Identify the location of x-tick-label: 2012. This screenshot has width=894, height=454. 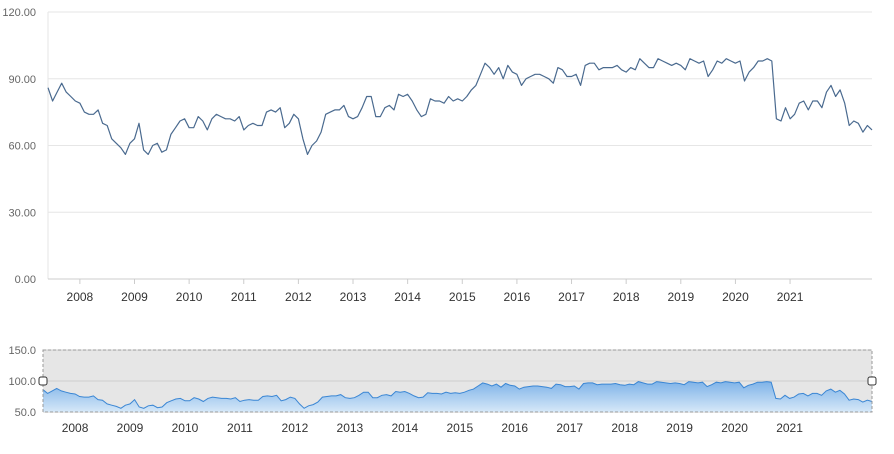
(298, 297).